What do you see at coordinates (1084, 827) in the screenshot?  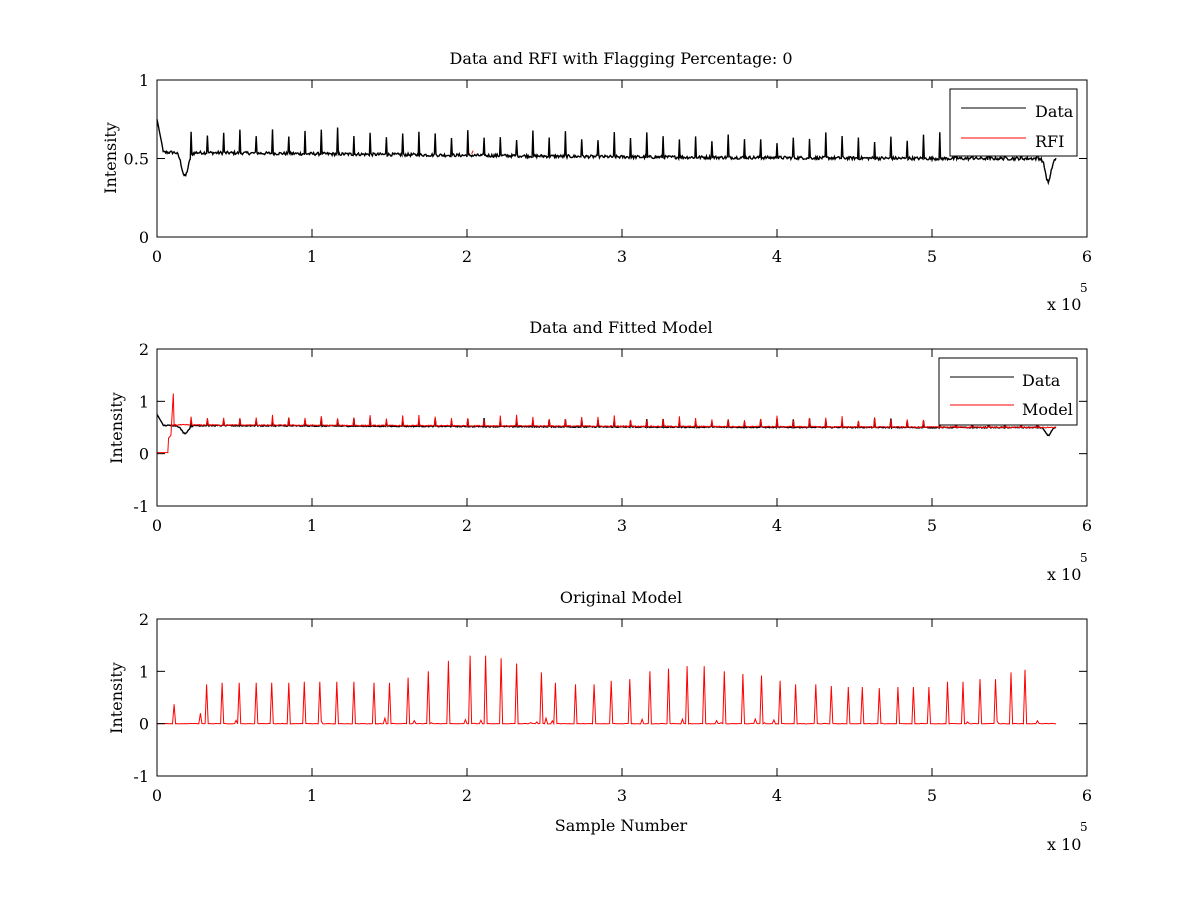 I see `panel-3-x-exponent: 5` at bounding box center [1084, 827].